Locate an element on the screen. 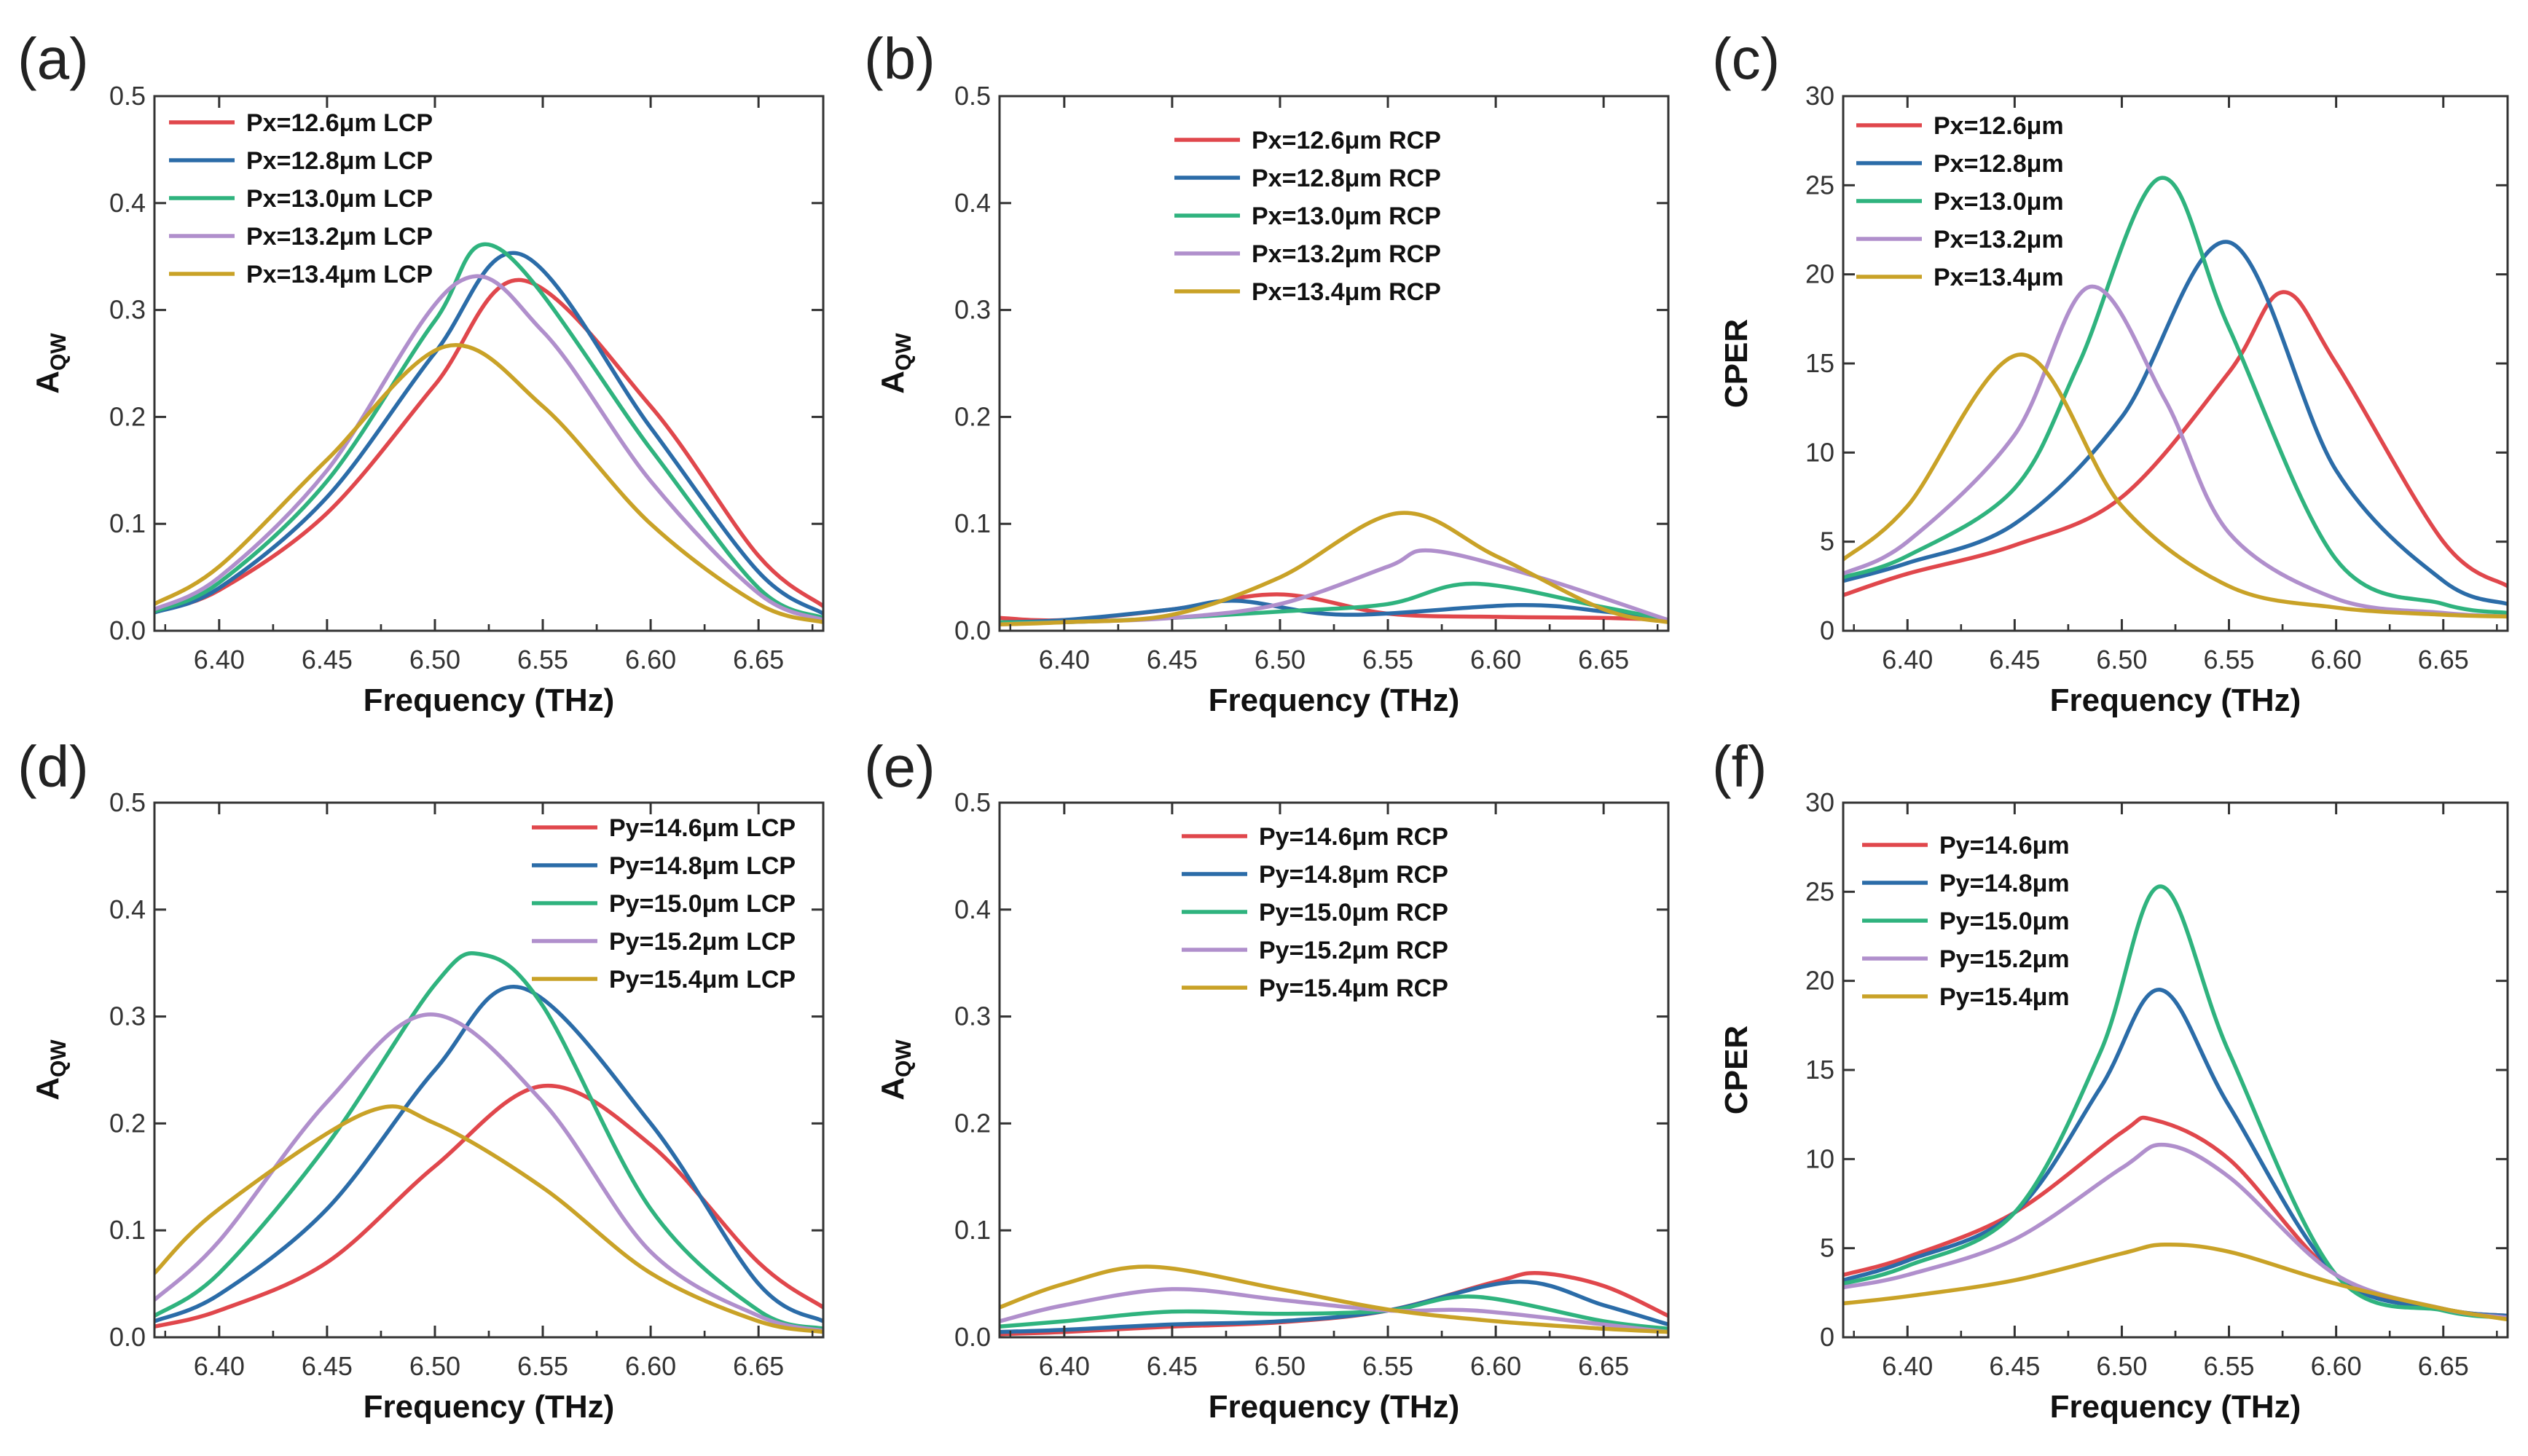  panel-f-legend-label: Py=14.6μm is located at coordinates (2005, 845).